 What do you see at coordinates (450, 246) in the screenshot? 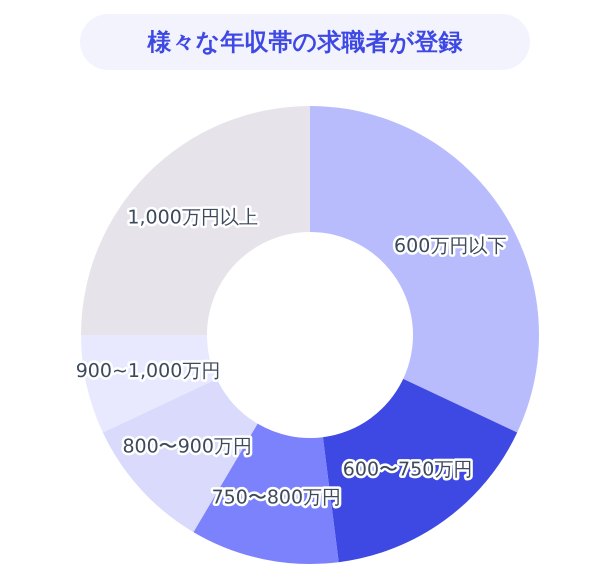
I see `slice-label: 600万円以下` at bounding box center [450, 246].